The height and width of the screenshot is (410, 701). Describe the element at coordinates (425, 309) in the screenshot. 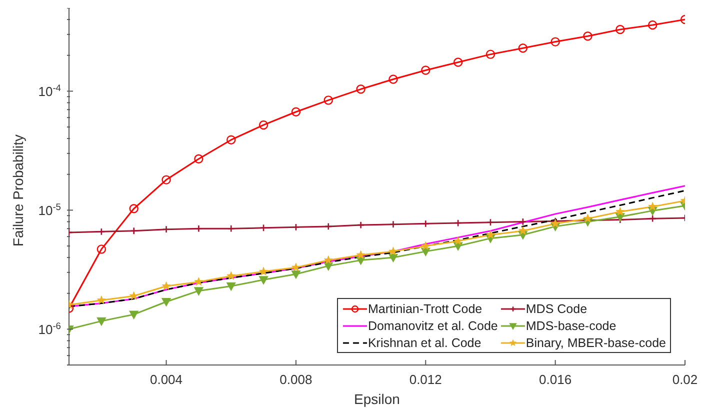

I see `legend-label: Martinian-Trott Code` at that location.